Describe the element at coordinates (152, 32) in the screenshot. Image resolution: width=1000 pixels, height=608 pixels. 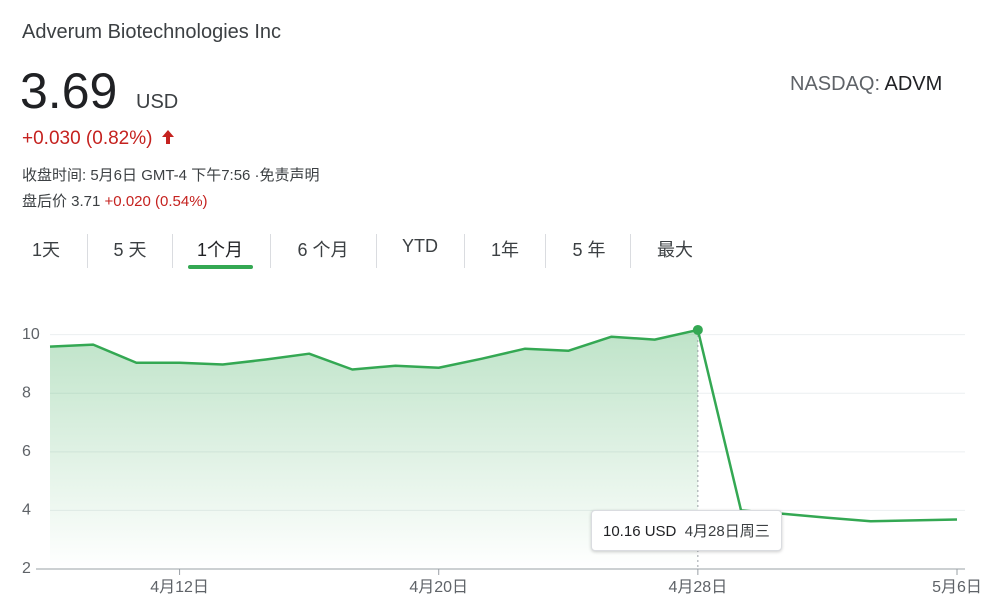
I see `company-name: Adverum Biotechnologies Inc` at that location.